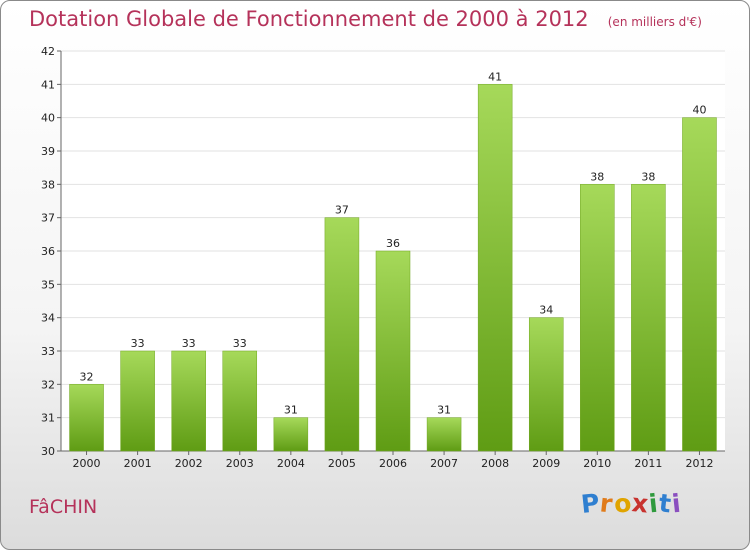 Image resolution: width=750 pixels, height=550 pixels. I want to click on y-tick-label: 36, so click(48, 251).